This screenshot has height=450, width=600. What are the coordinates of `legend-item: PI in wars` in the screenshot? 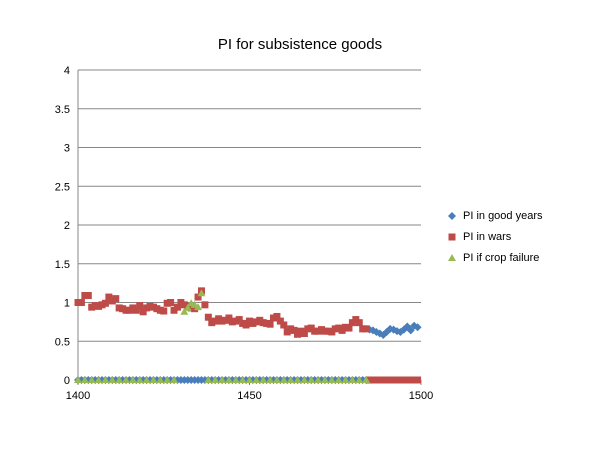 It's located at (495, 236).